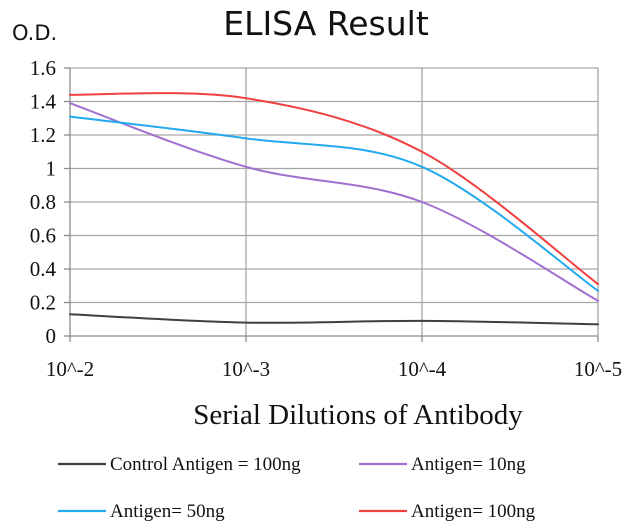 Image resolution: width=640 pixels, height=531 pixels. I want to click on x-tick-label: 10^-2, so click(70, 369).